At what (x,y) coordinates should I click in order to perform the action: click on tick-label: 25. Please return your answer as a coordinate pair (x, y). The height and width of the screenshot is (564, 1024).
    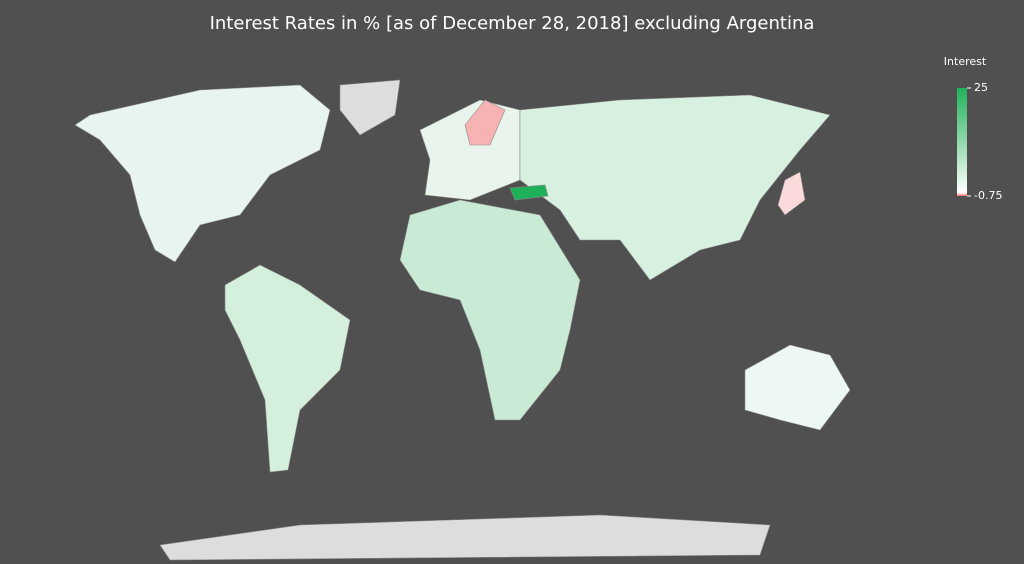
    Looking at the image, I should click on (981, 87).